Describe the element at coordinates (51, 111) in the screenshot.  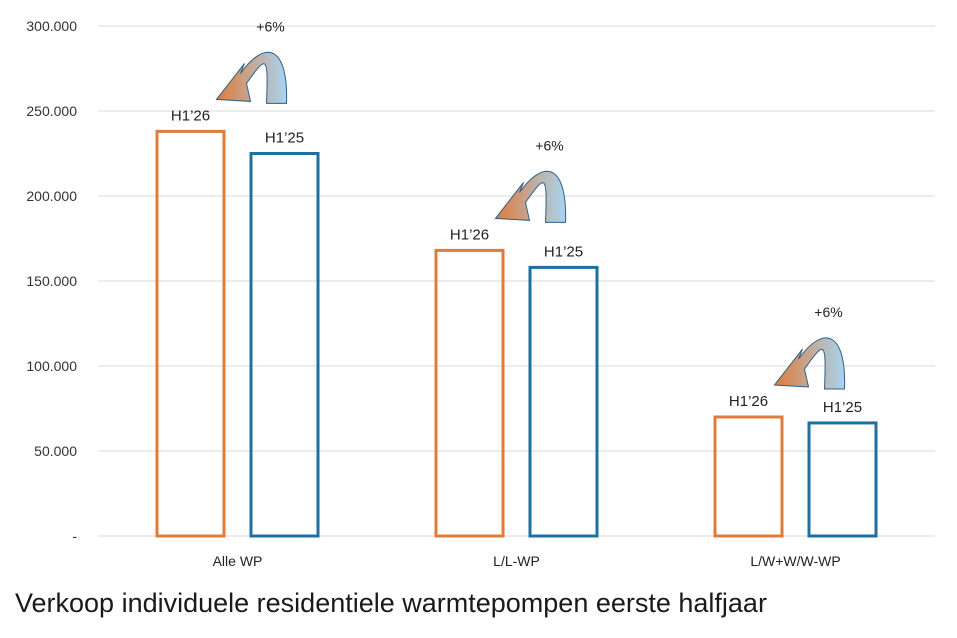
I see `y-tick-label: 250.000` at that location.